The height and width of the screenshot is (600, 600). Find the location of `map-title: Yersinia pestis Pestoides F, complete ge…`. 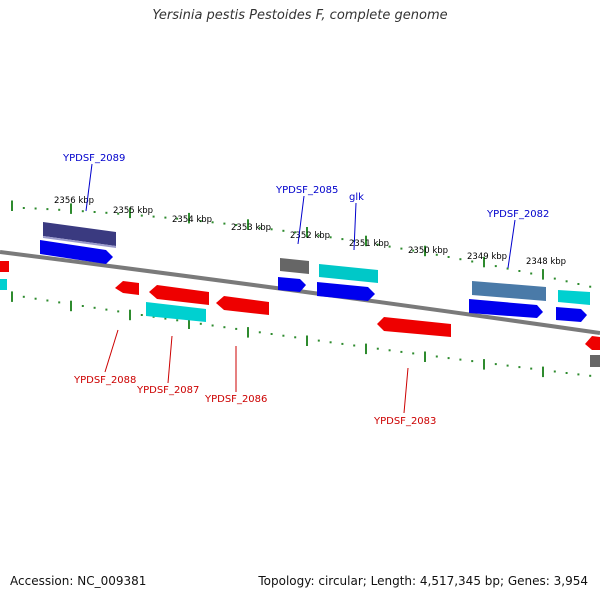

map-title: Yersinia pestis Pestoides F, complete ge… is located at coordinates (300, 15).